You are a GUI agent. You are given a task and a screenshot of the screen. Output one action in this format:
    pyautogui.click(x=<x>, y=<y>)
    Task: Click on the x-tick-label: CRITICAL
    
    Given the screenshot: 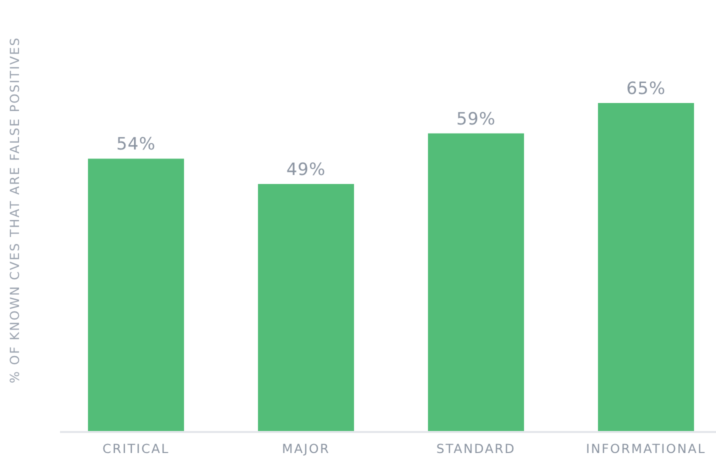 What is the action you would take?
    pyautogui.click(x=136, y=448)
    